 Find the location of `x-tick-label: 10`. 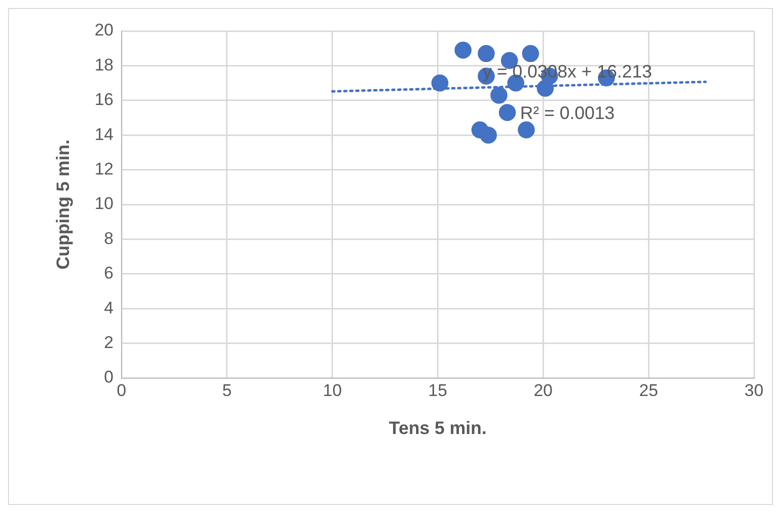

x-tick-label: 10 is located at coordinates (332, 390).